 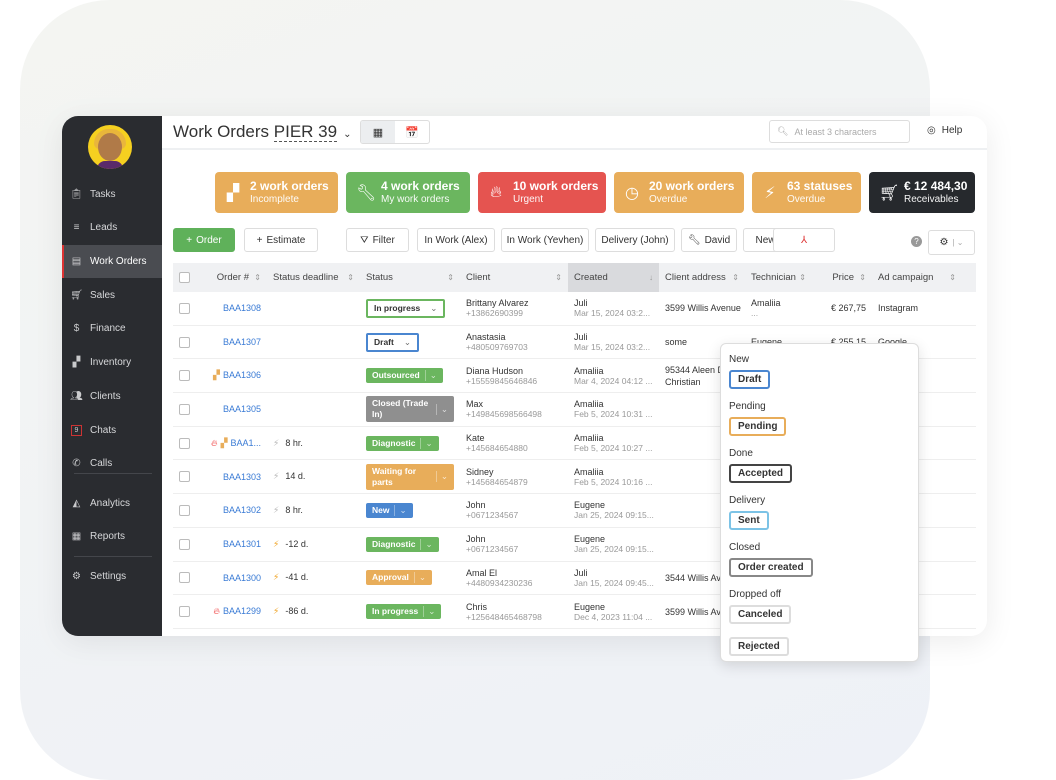 I want to click on order-link: BAA1299, so click(x=241, y=611).